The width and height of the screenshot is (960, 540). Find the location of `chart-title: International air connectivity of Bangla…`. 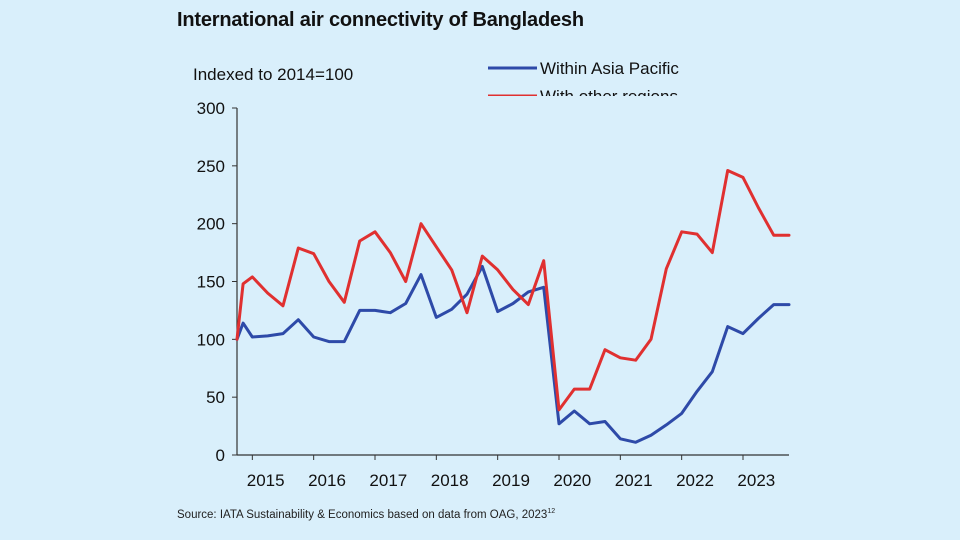

chart-title: International air connectivity of Bangla… is located at coordinates (380, 20).